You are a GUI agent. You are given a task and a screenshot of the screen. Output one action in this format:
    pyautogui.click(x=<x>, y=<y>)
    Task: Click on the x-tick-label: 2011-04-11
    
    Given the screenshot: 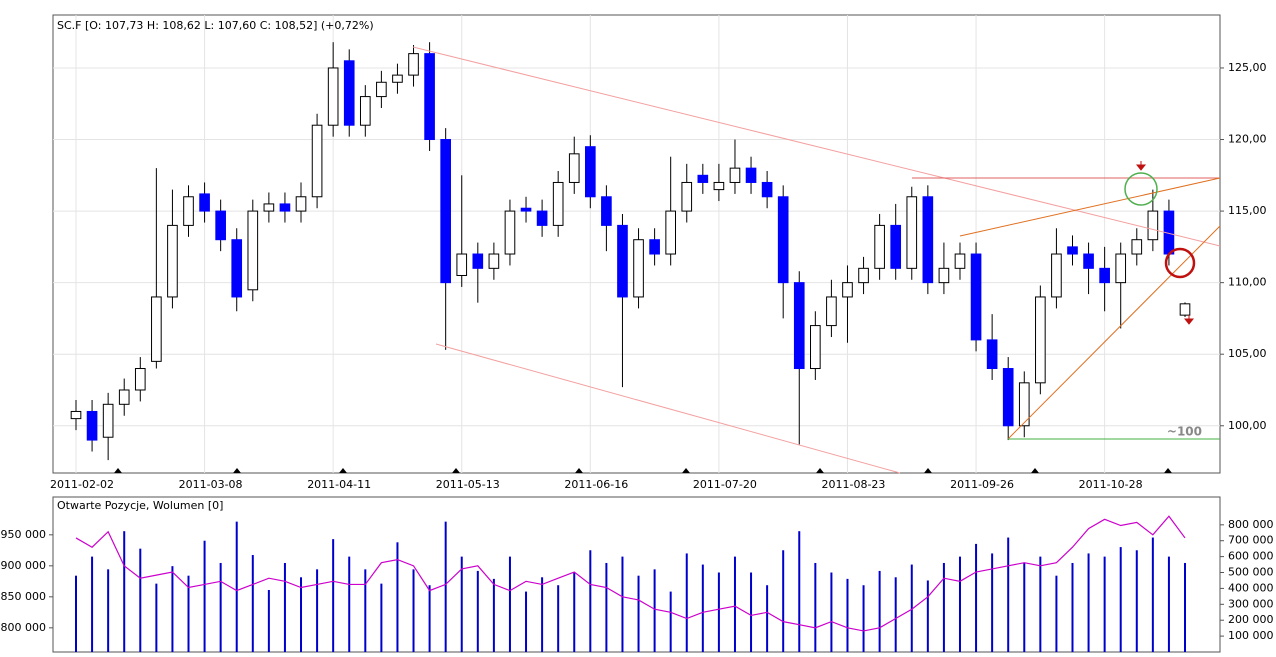 What is the action you would take?
    pyautogui.click(x=339, y=484)
    